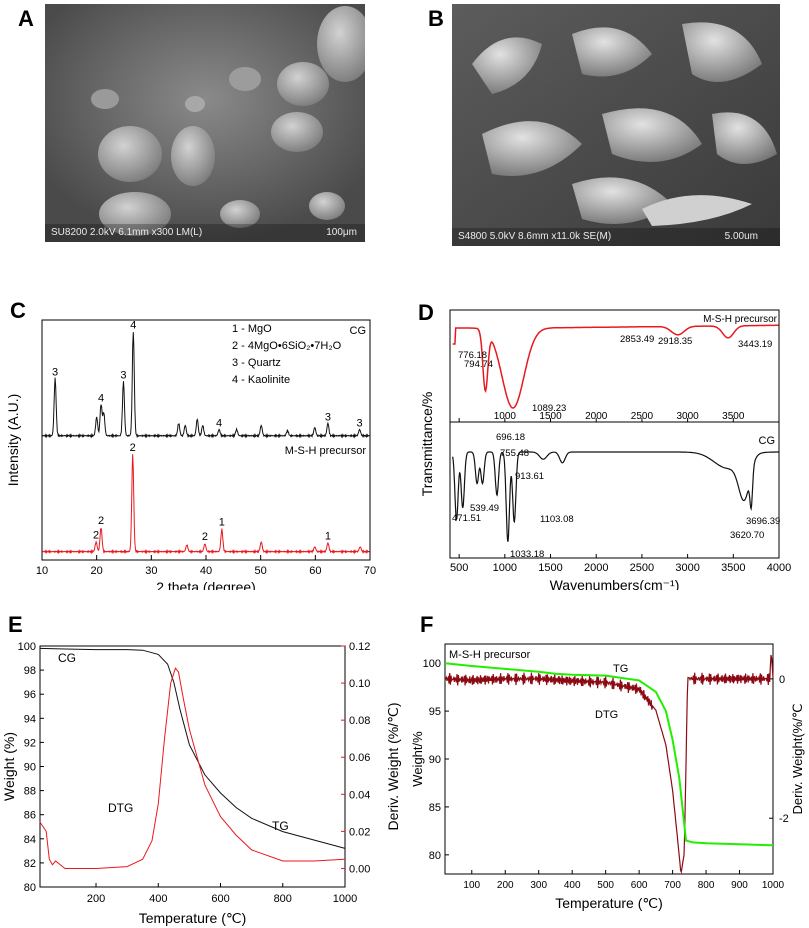  I want to click on x-tick-label-top: 3500, so click(733, 416).